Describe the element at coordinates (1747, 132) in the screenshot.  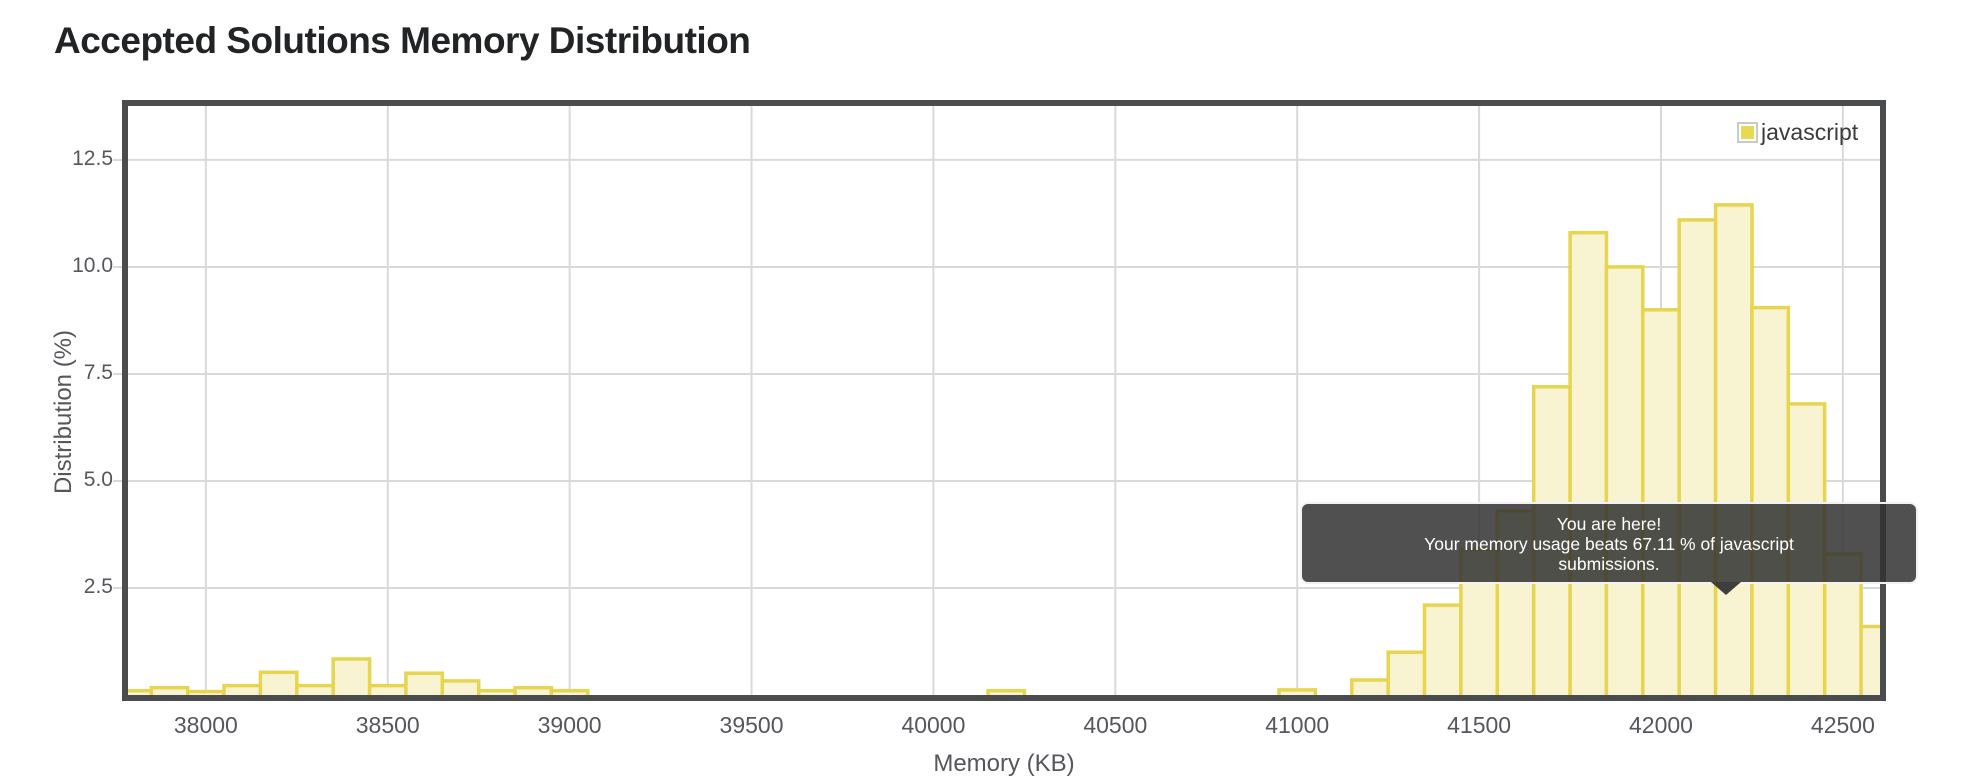
I see `legend-swatch-icon` at that location.